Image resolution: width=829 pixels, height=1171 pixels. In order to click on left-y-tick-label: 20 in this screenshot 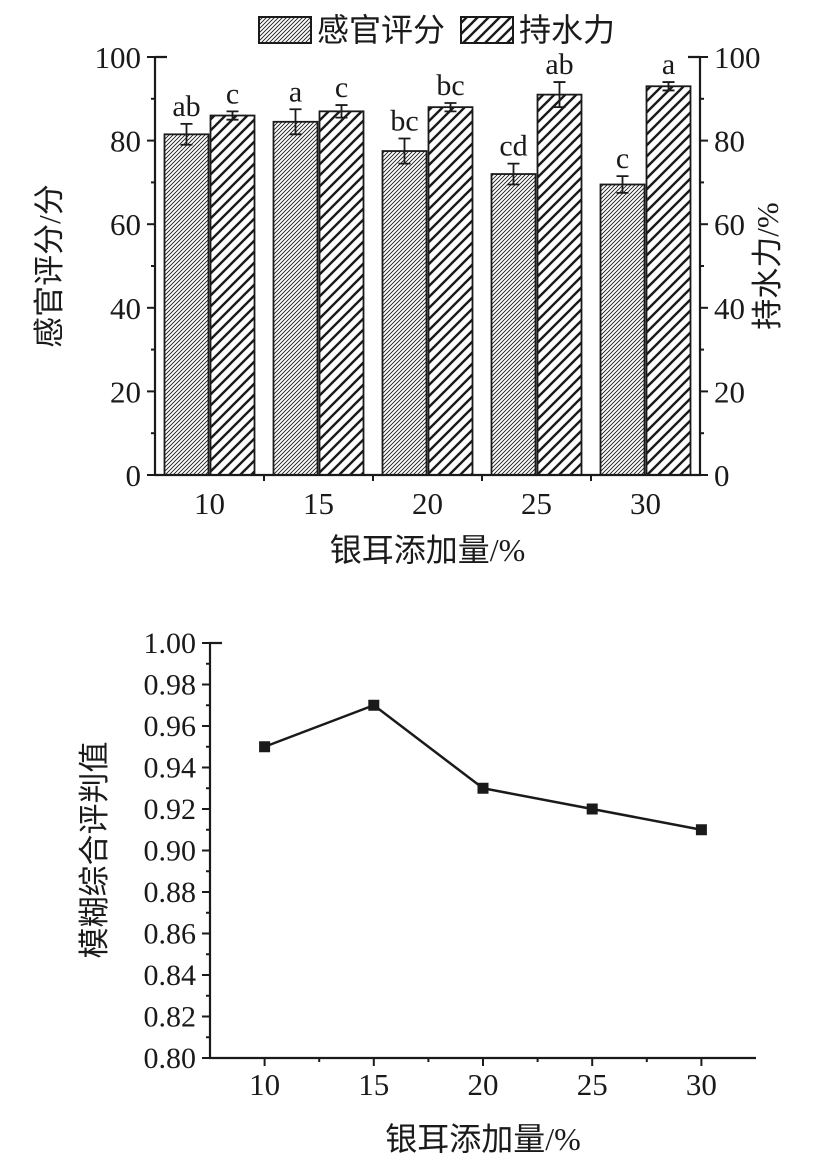, I will do `click(125, 391)`.